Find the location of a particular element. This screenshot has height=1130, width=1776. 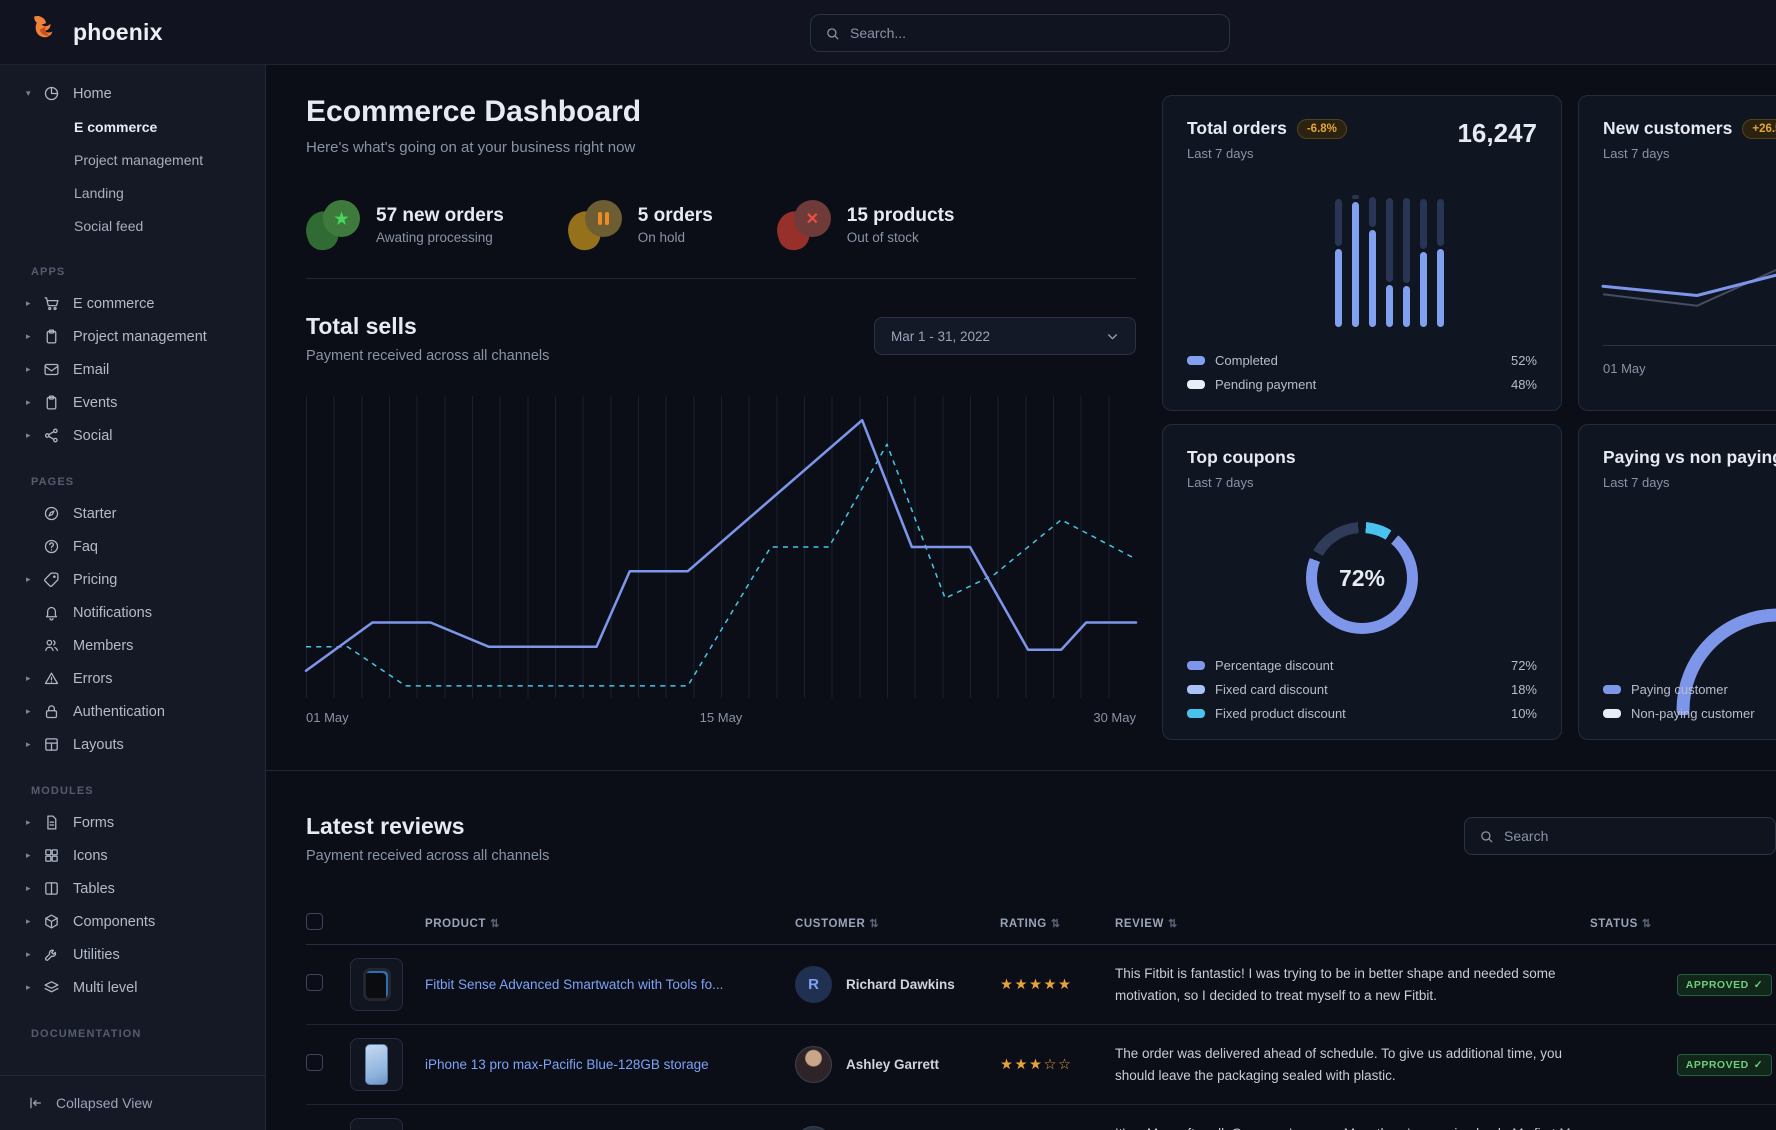

product-thumbnail-iphone is located at coordinates (376, 1064).